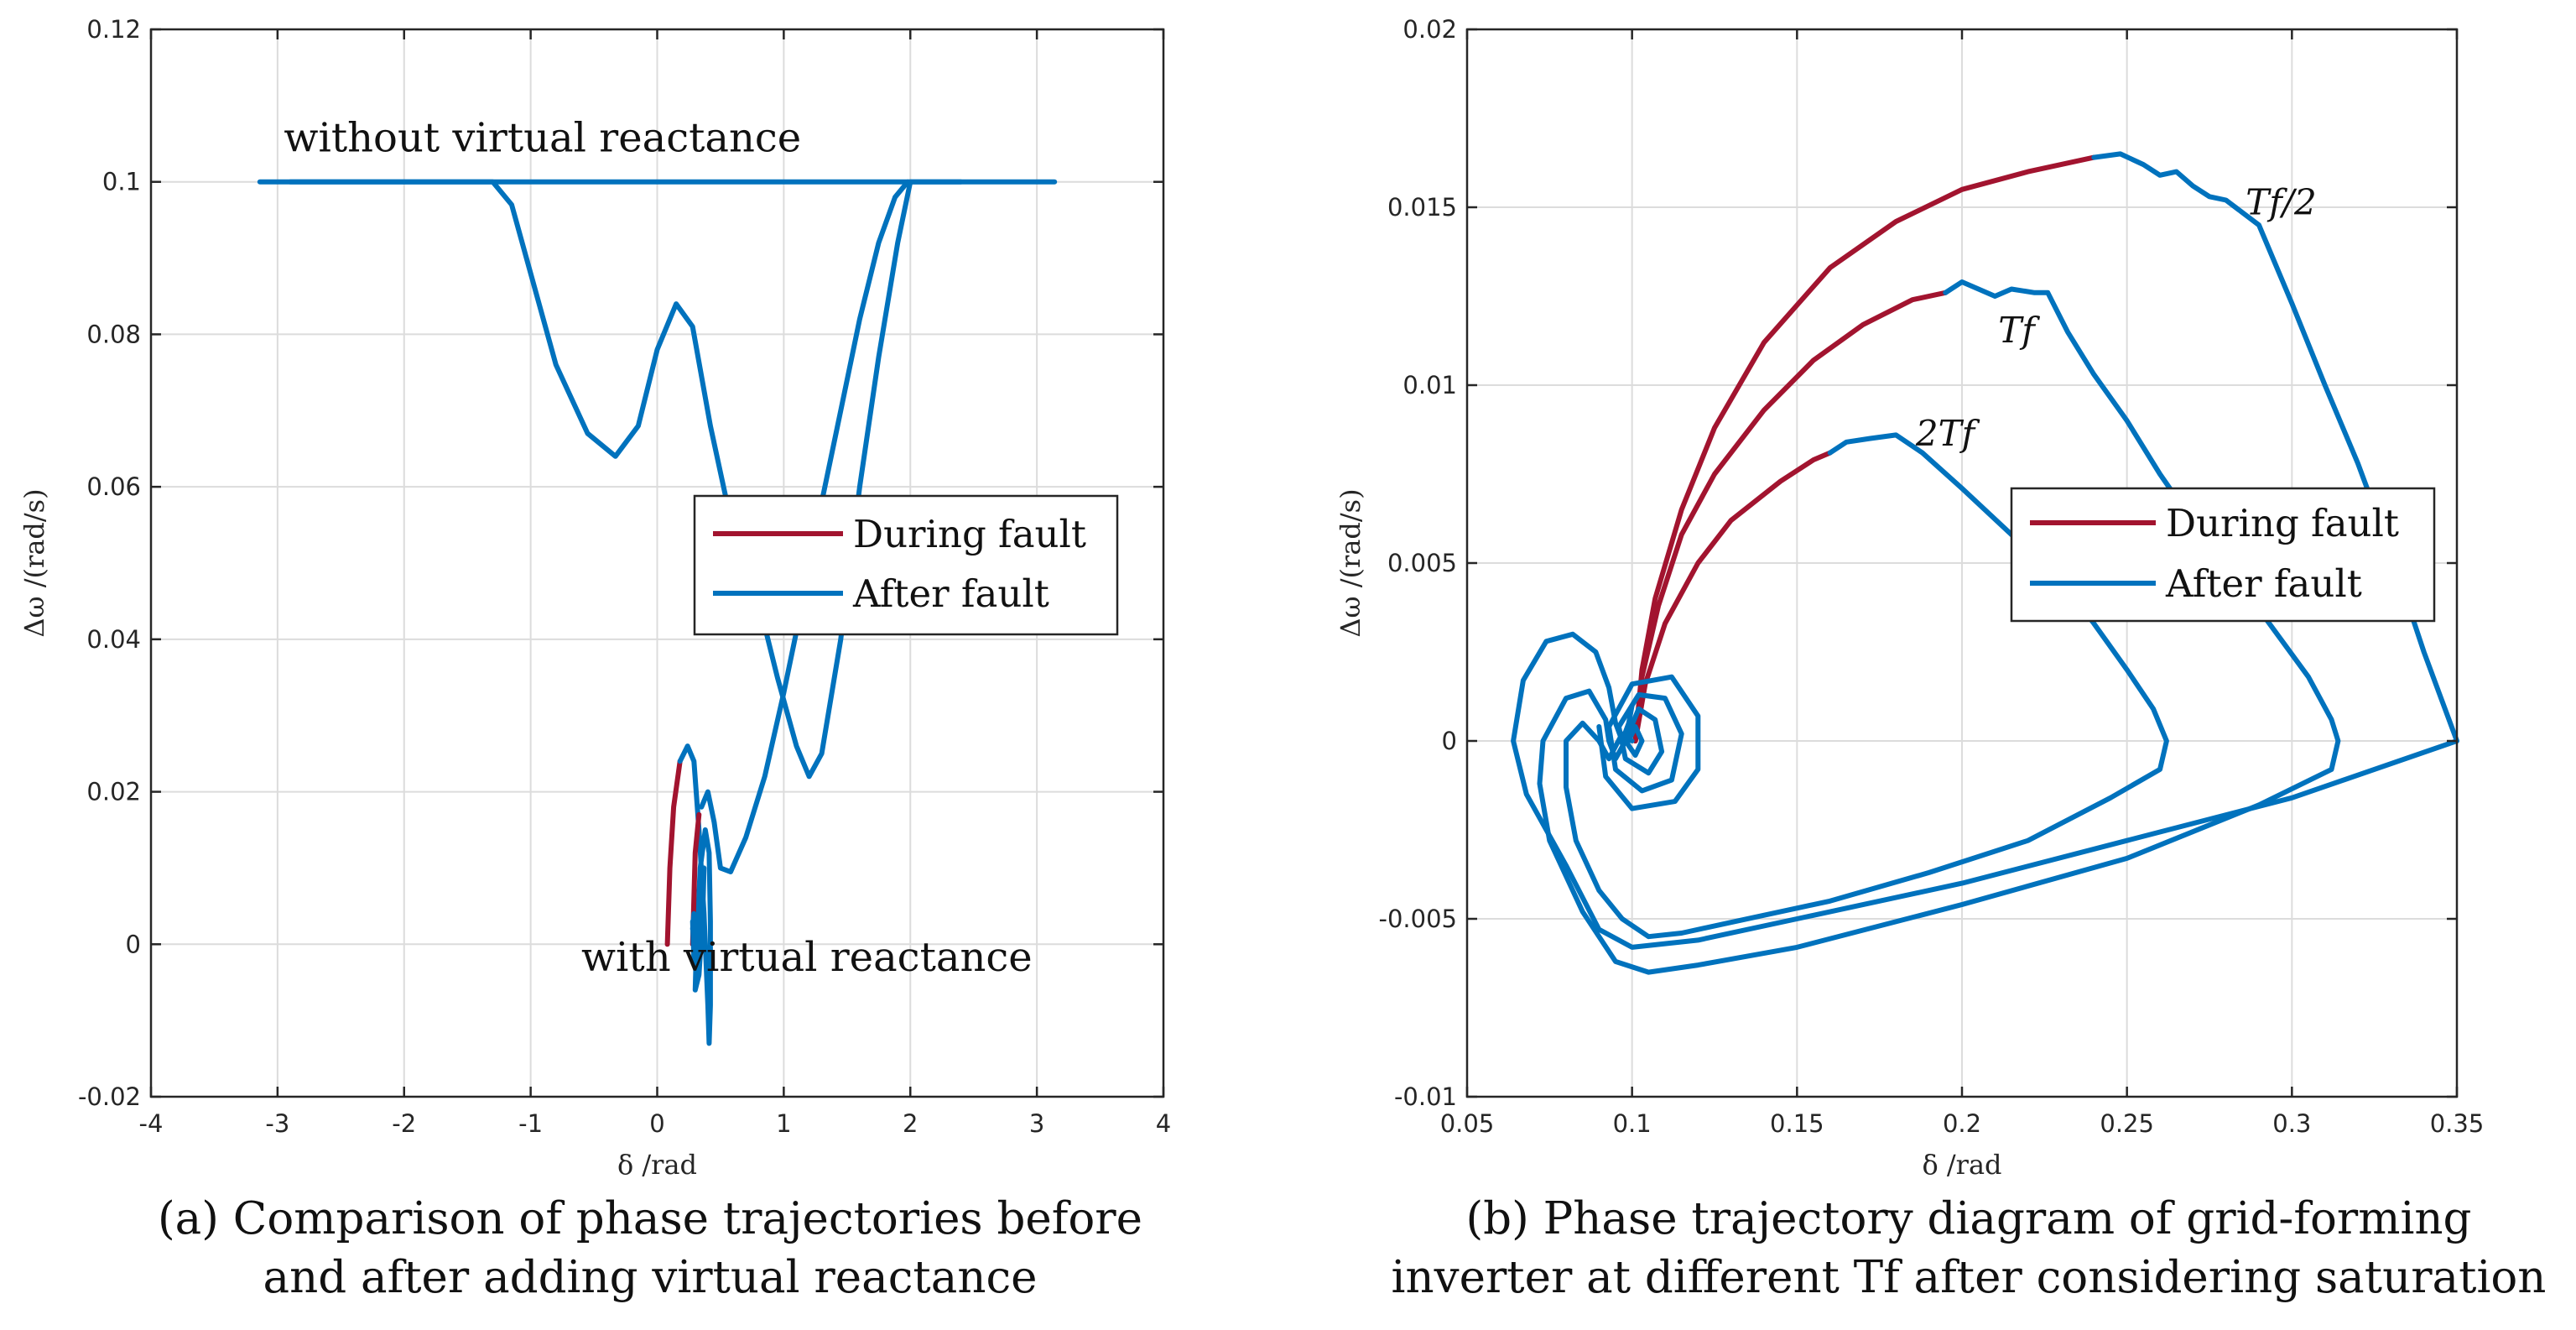  Describe the element at coordinates (1962, 1123) in the screenshot. I see `x-tick-label: 0.2` at that location.